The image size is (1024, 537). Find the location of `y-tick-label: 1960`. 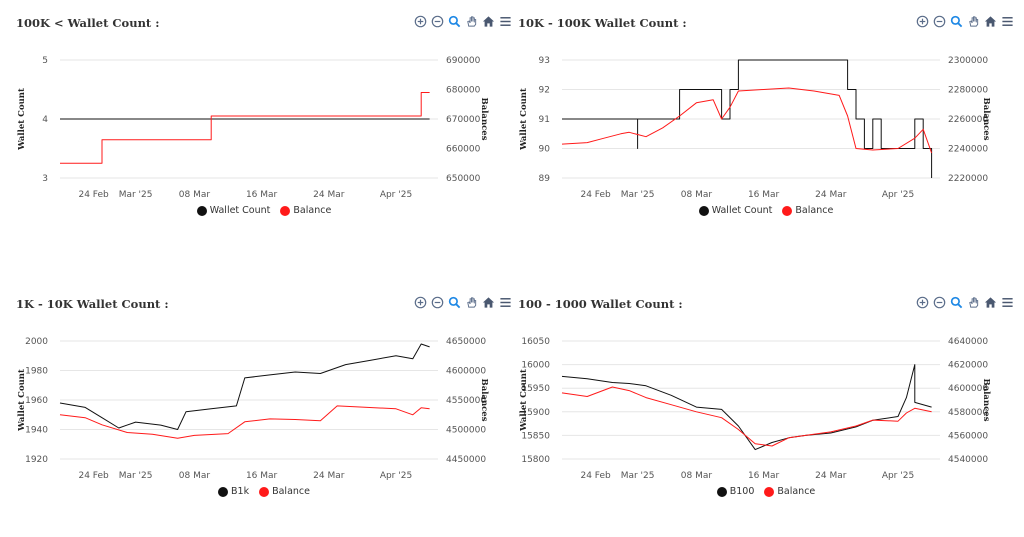

y-tick-label: 1960 is located at coordinates (36, 401).